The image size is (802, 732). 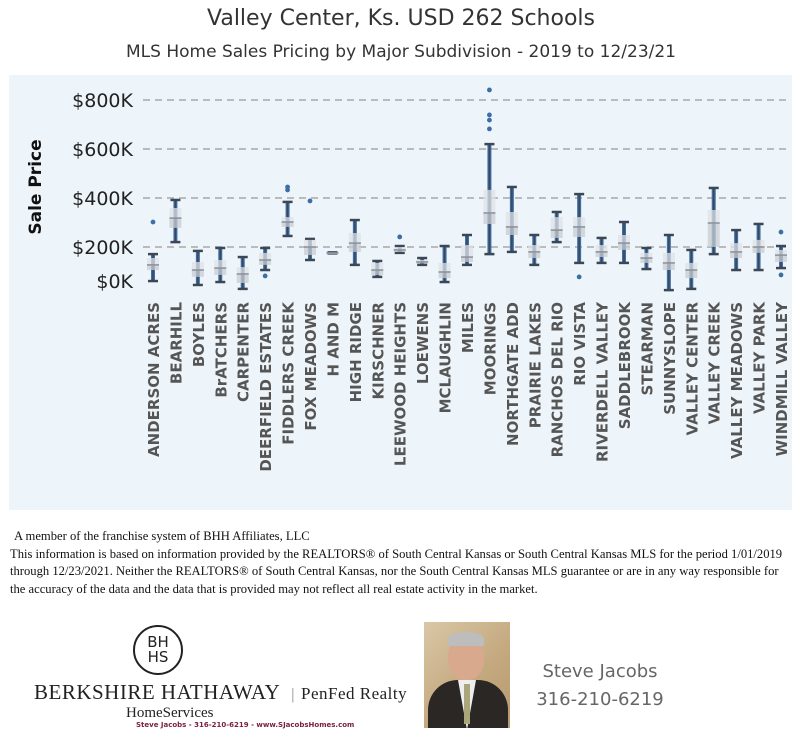 I want to click on x-tick-label: KIRSCHNER, so click(x=378, y=351).